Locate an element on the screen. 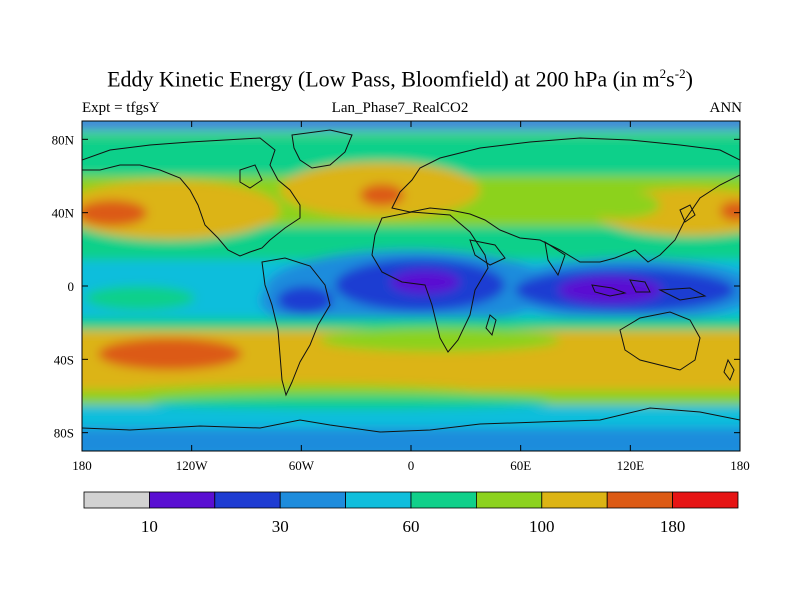 Image resolution: width=800 pixels, height=600 pixels. experiment-label: Expt = tfgsY is located at coordinates (121, 108).